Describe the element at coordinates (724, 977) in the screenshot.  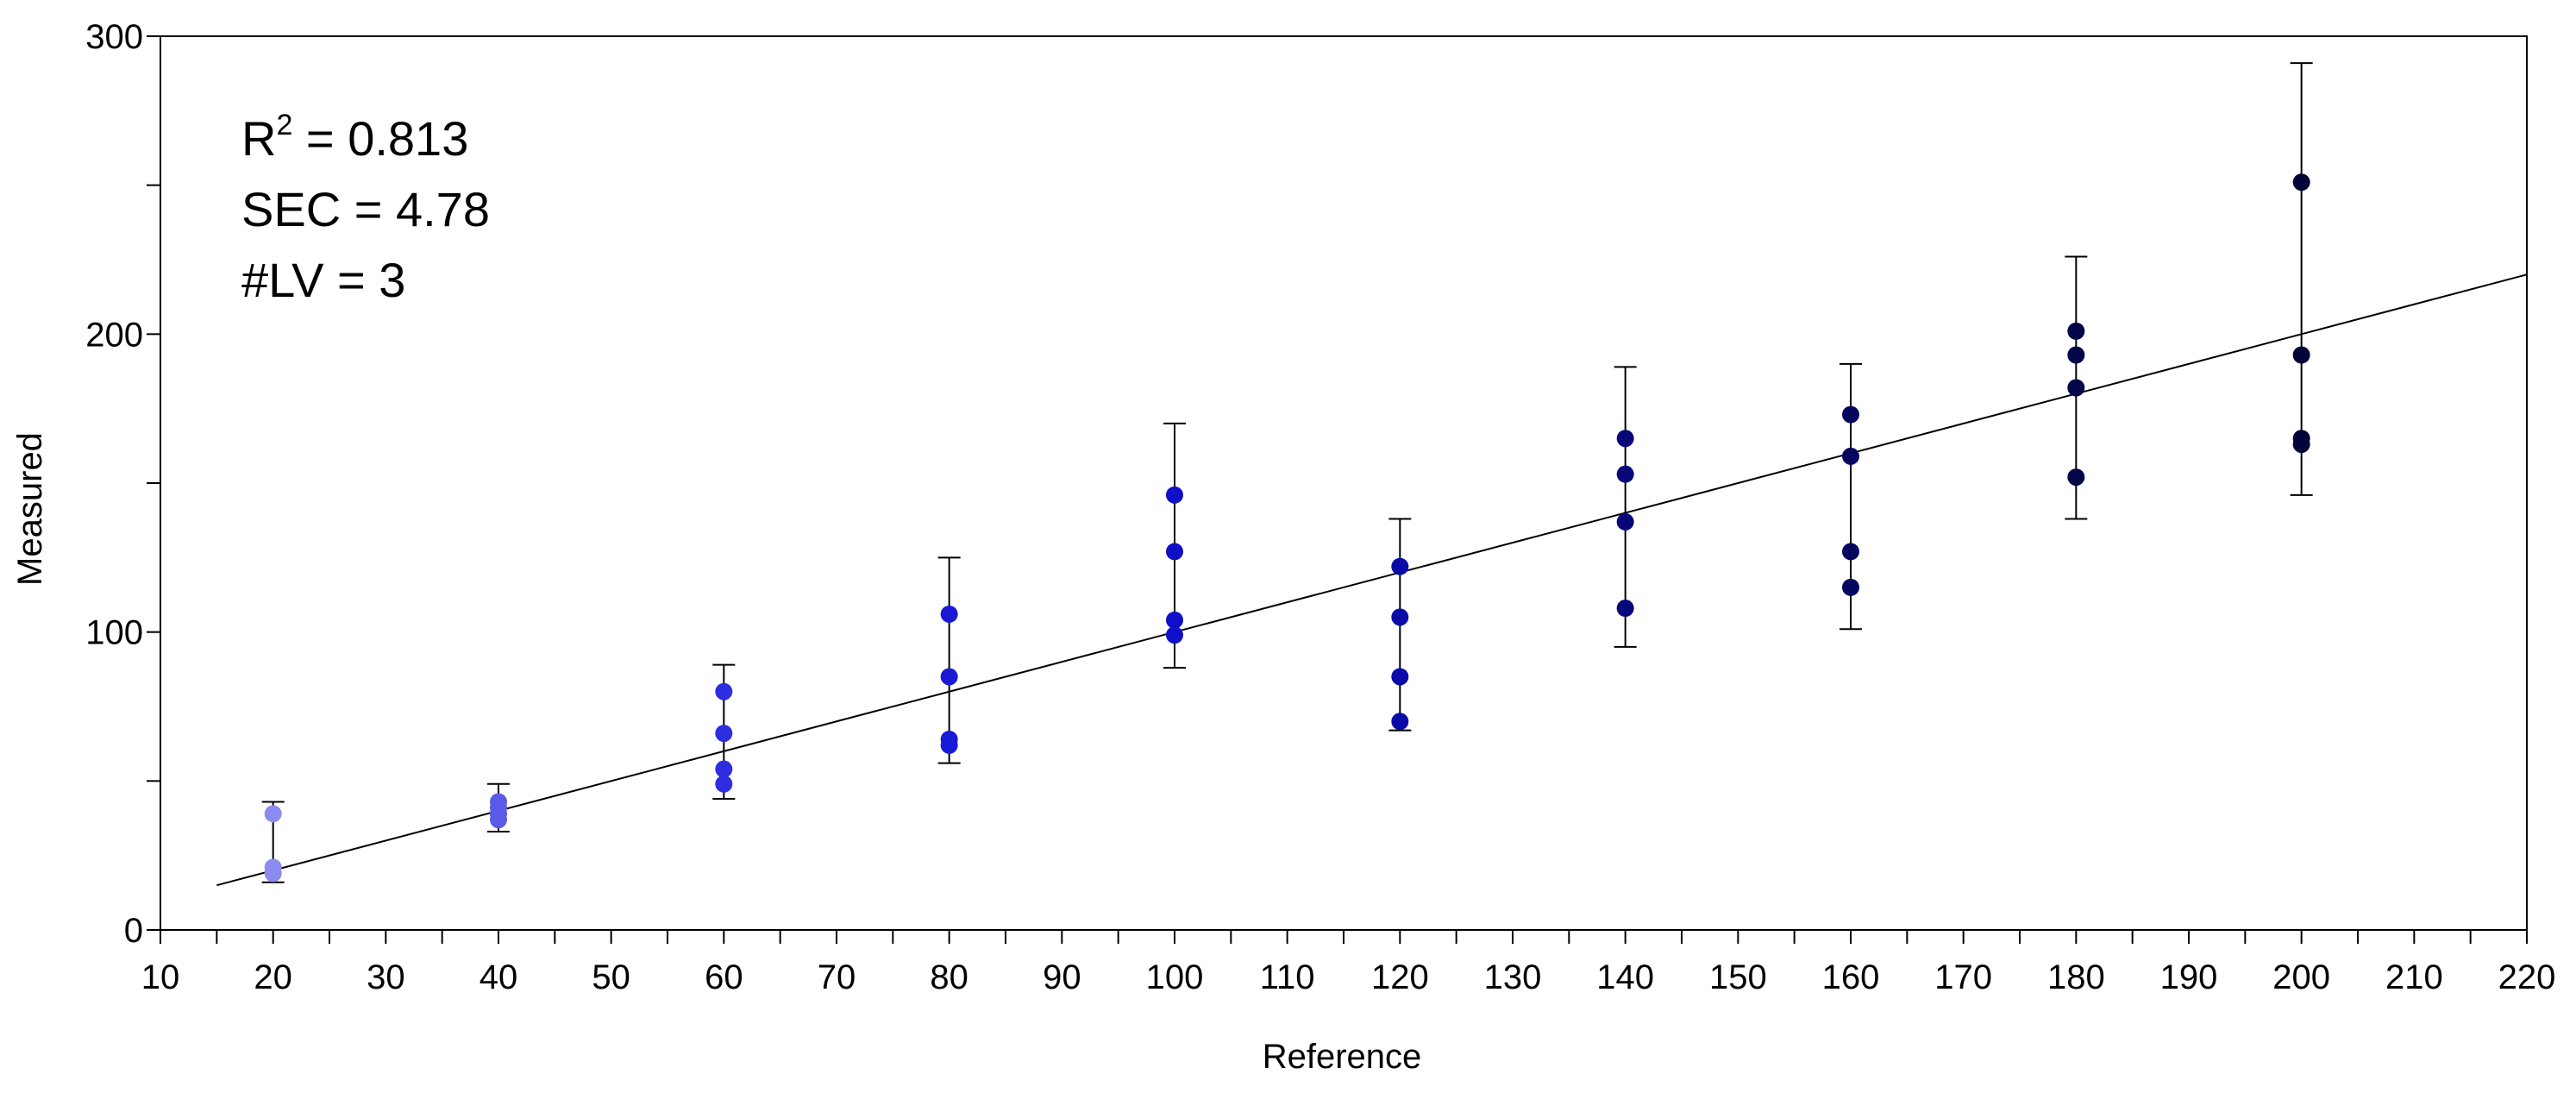
I see `x-tick-label: 60` at that location.